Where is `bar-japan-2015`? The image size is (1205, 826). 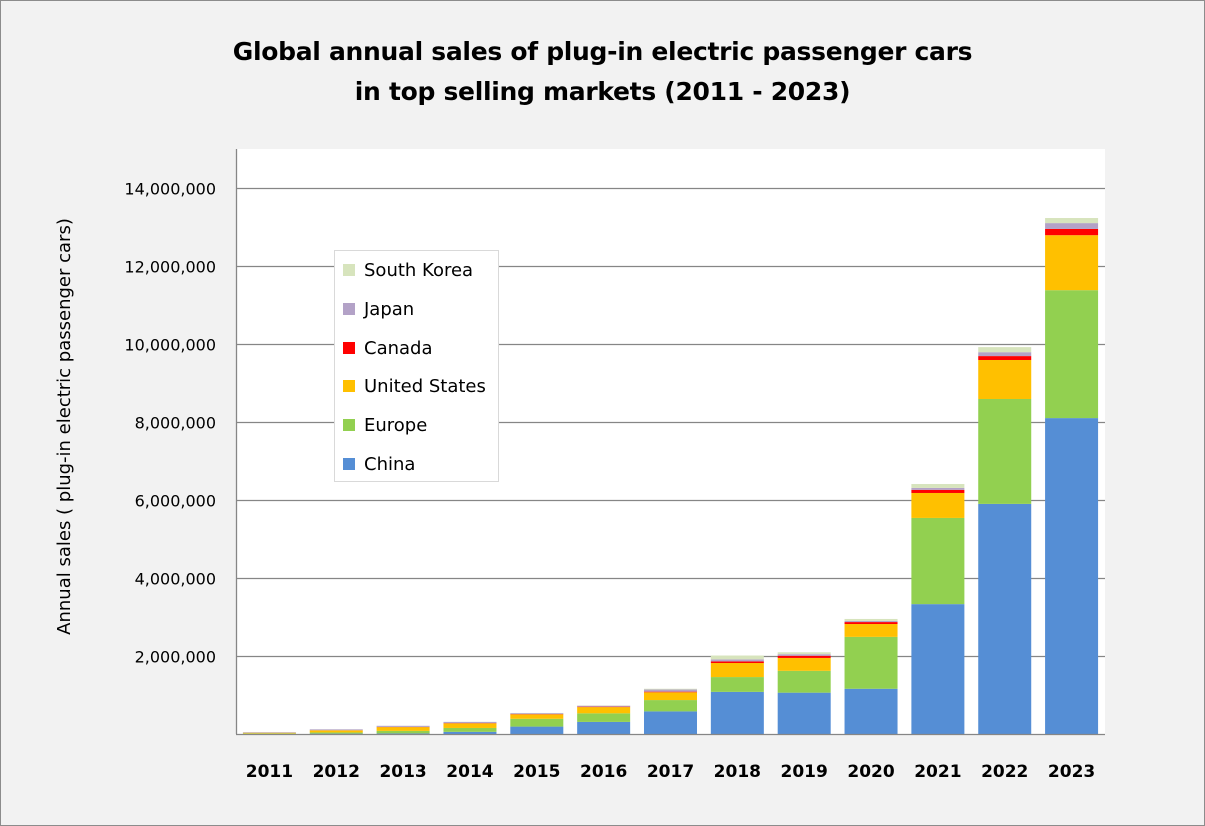
bar-japan-2015 is located at coordinates (537, 714).